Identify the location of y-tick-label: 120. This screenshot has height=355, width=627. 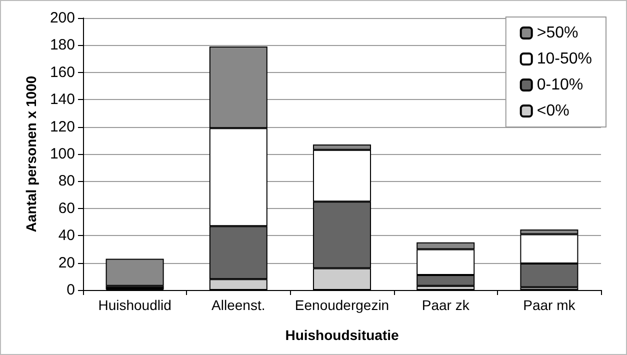
(62, 127).